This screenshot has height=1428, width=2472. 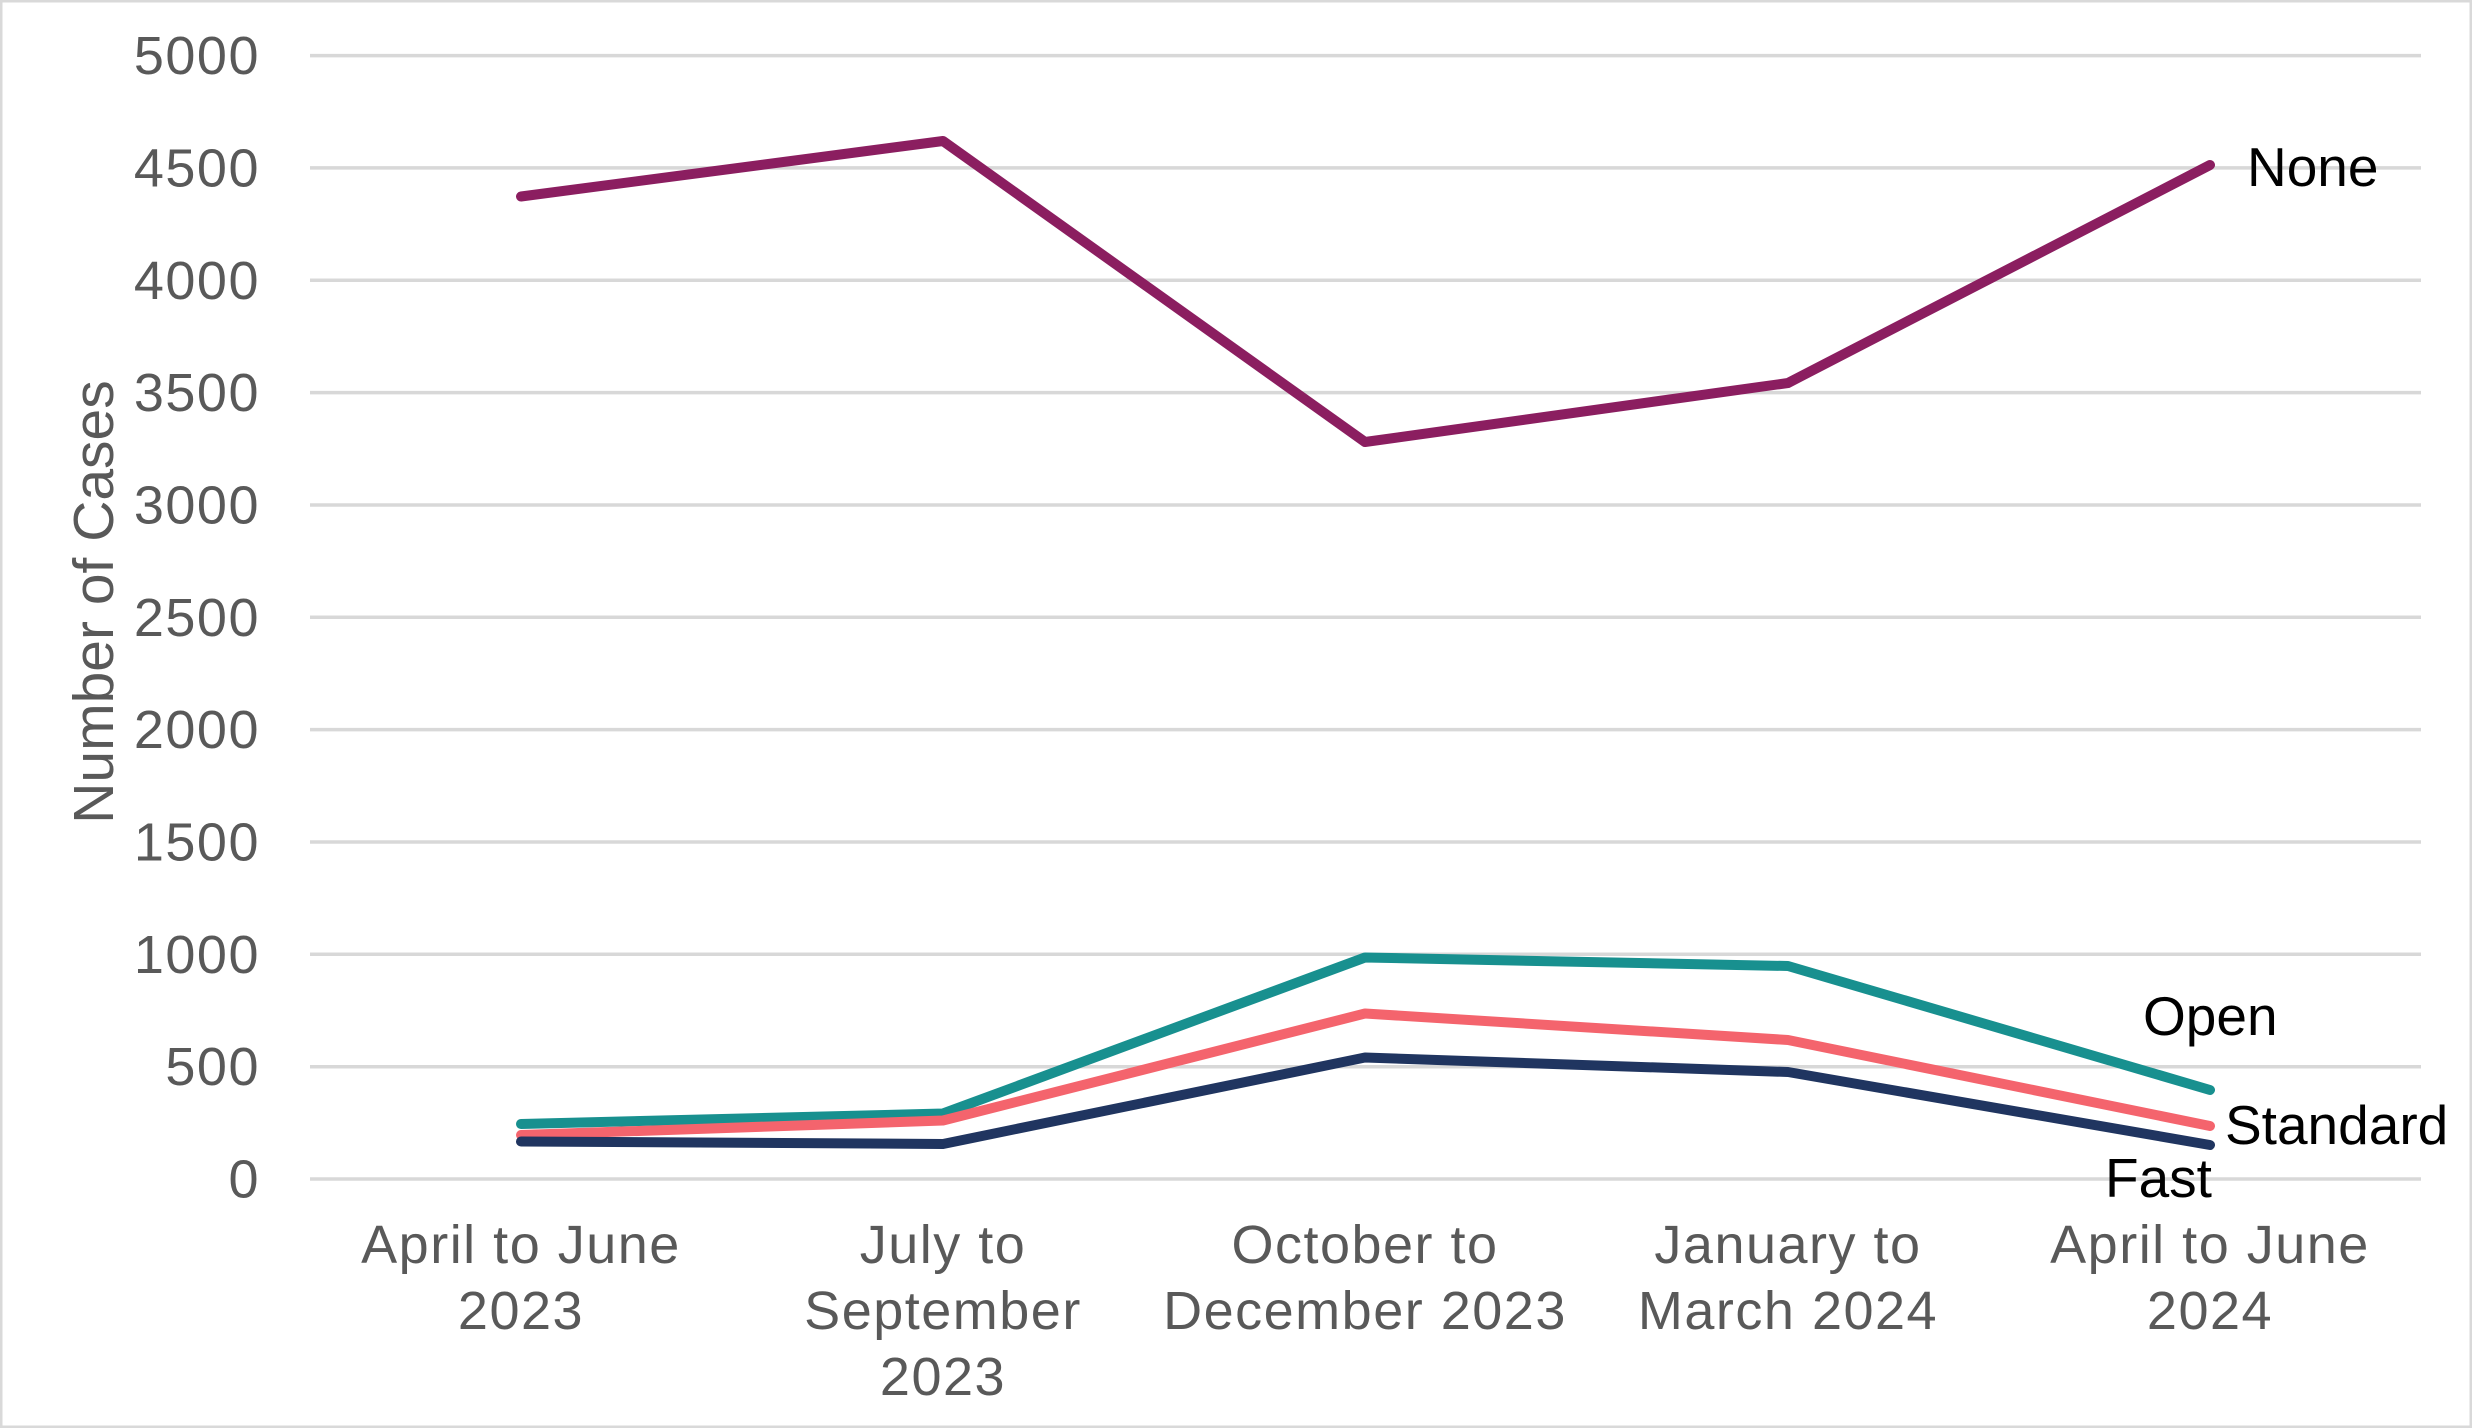 I want to click on svg-text: Open, so click(x=2210, y=1016).